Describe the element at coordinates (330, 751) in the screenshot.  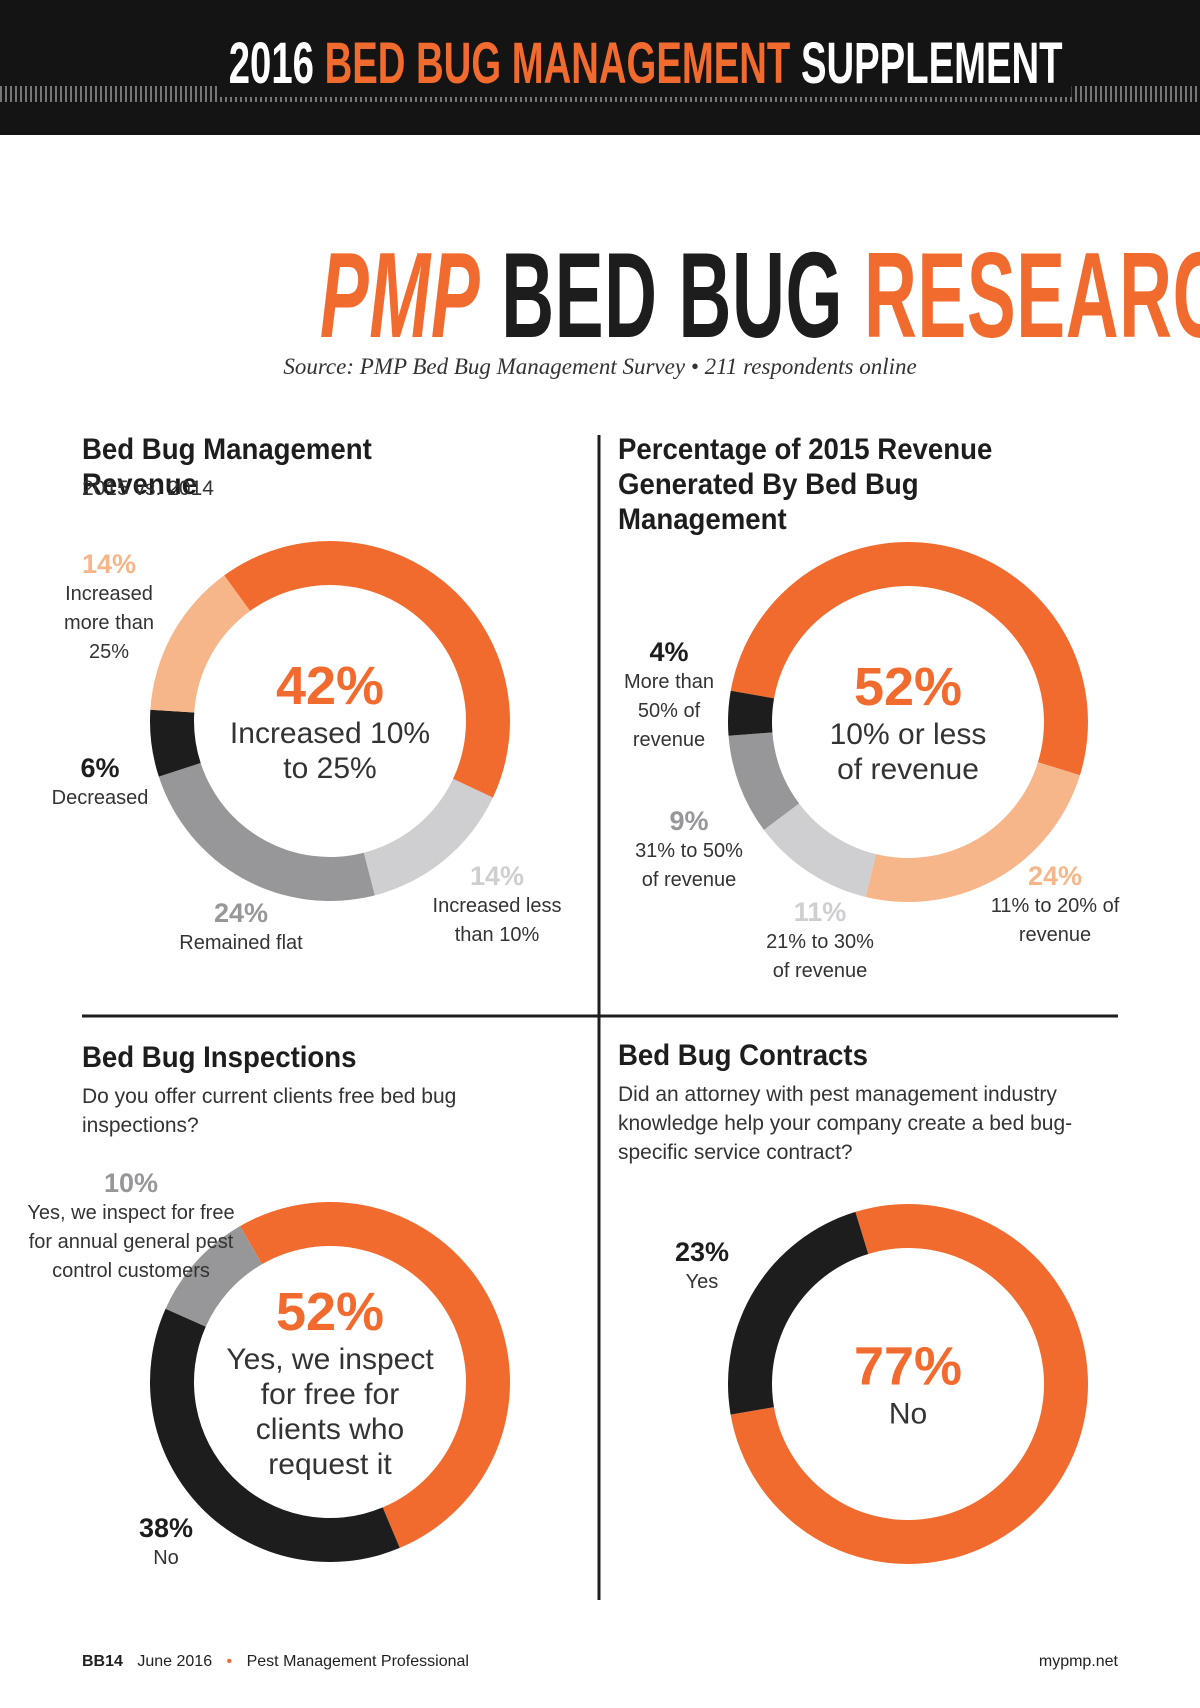
I see `category-label: Increased 10% to 25%` at that location.